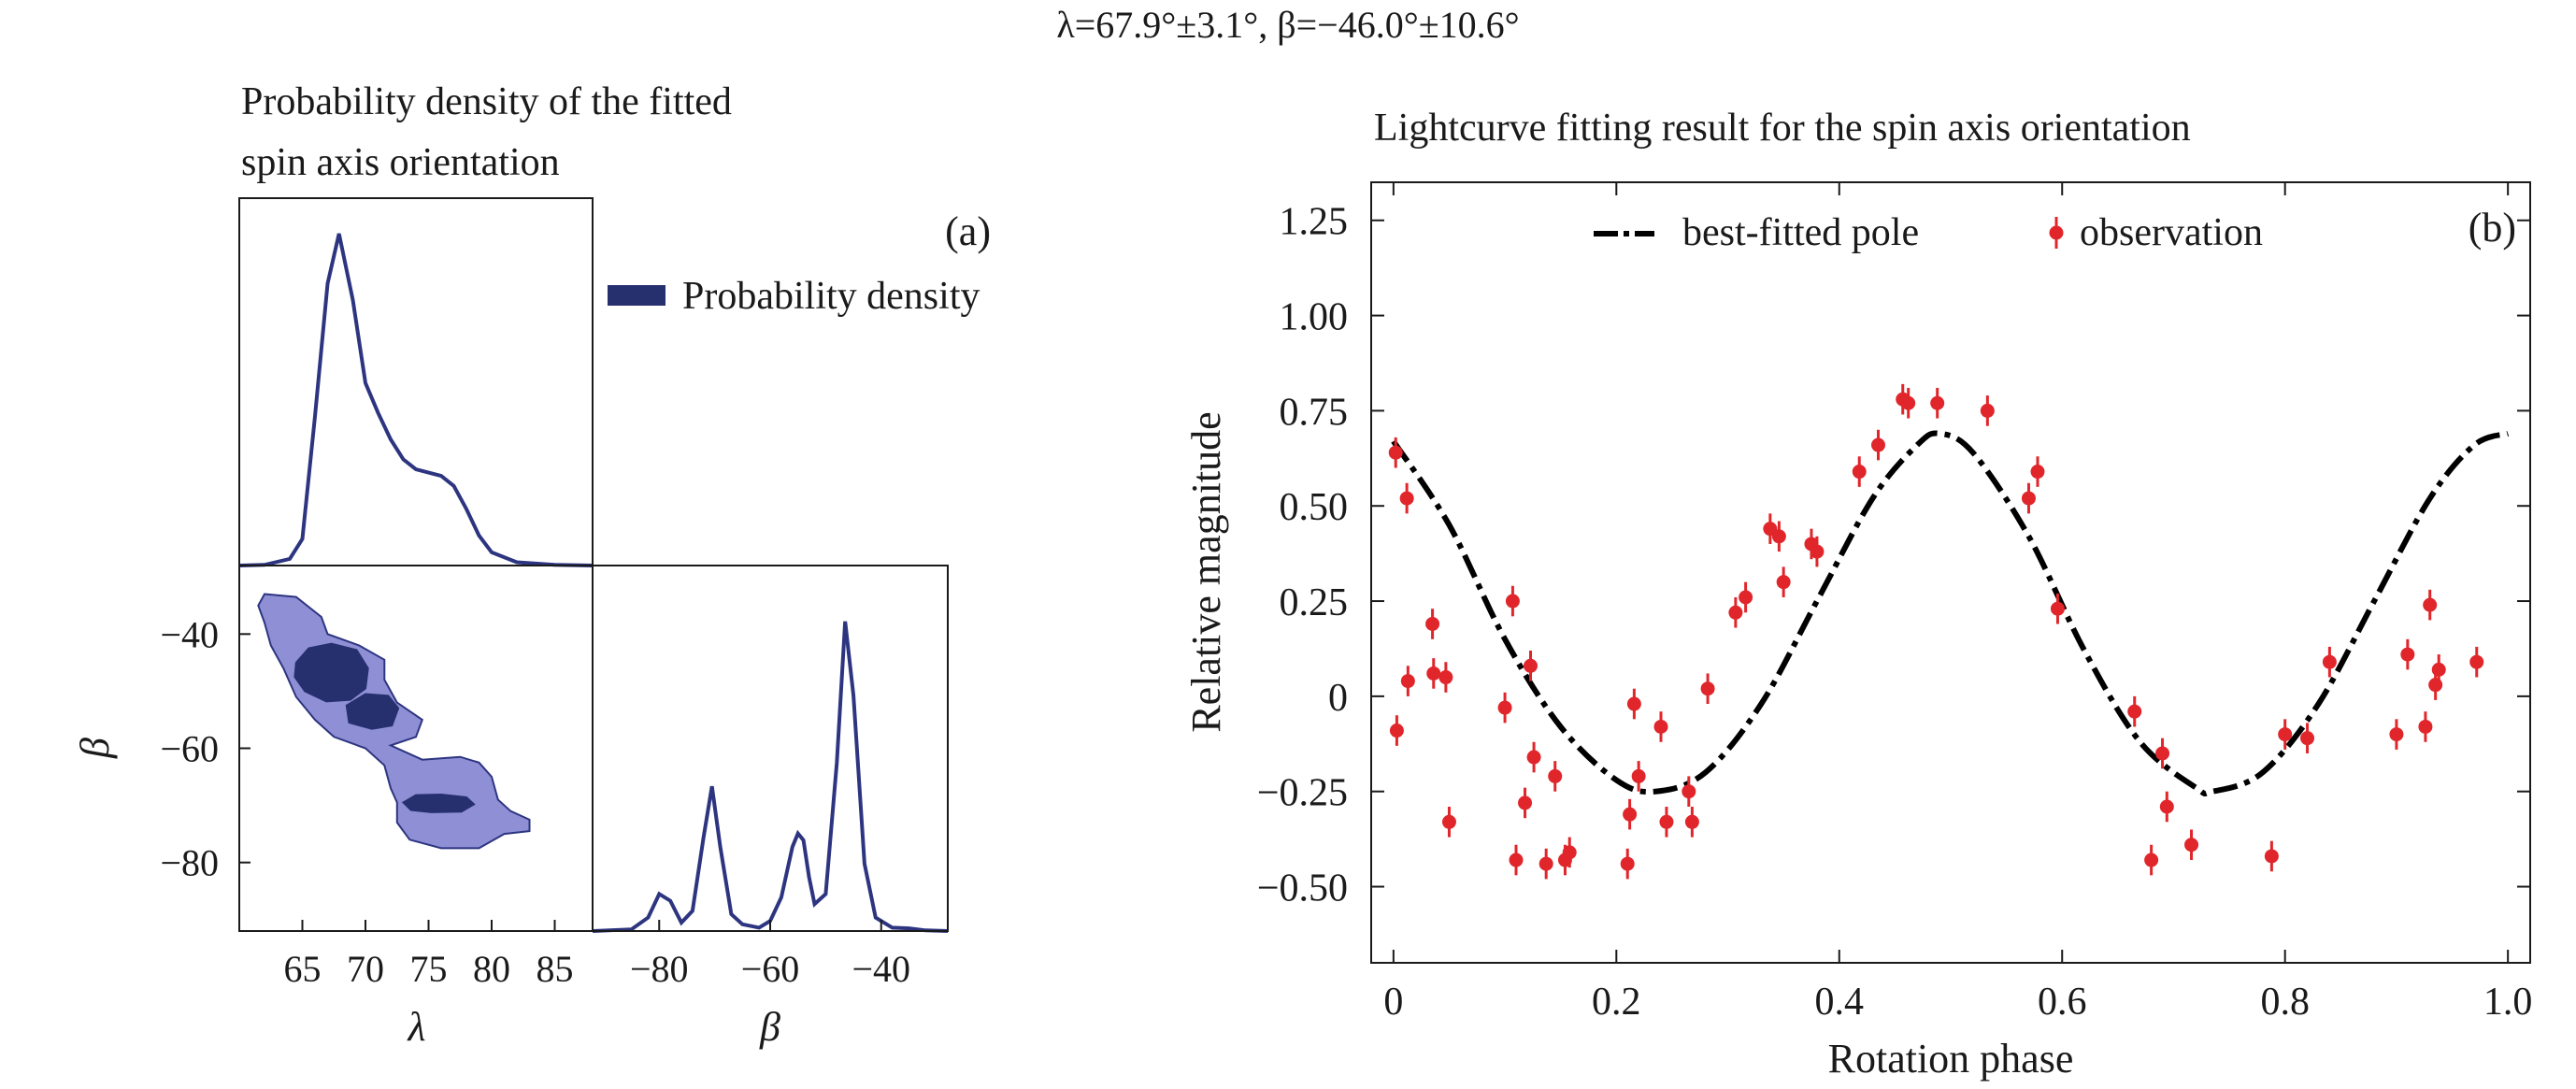 This screenshot has height=1089, width=2576. I want to click on best-fitted-pole-curve, so click(1950, 613).